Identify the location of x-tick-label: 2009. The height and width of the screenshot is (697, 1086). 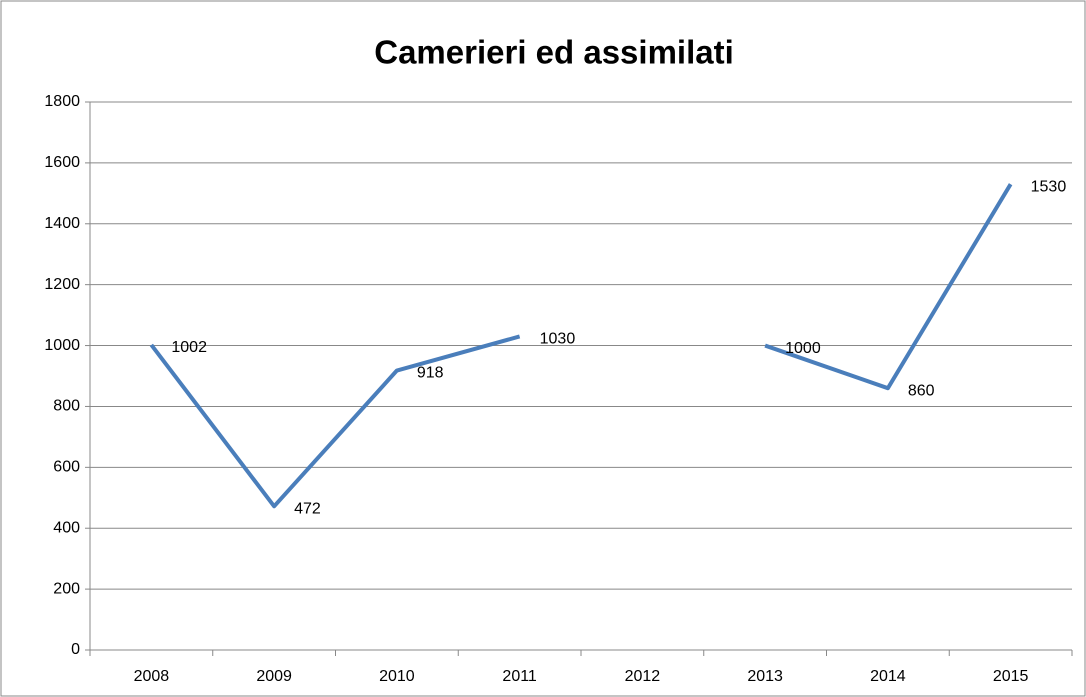
(274, 676).